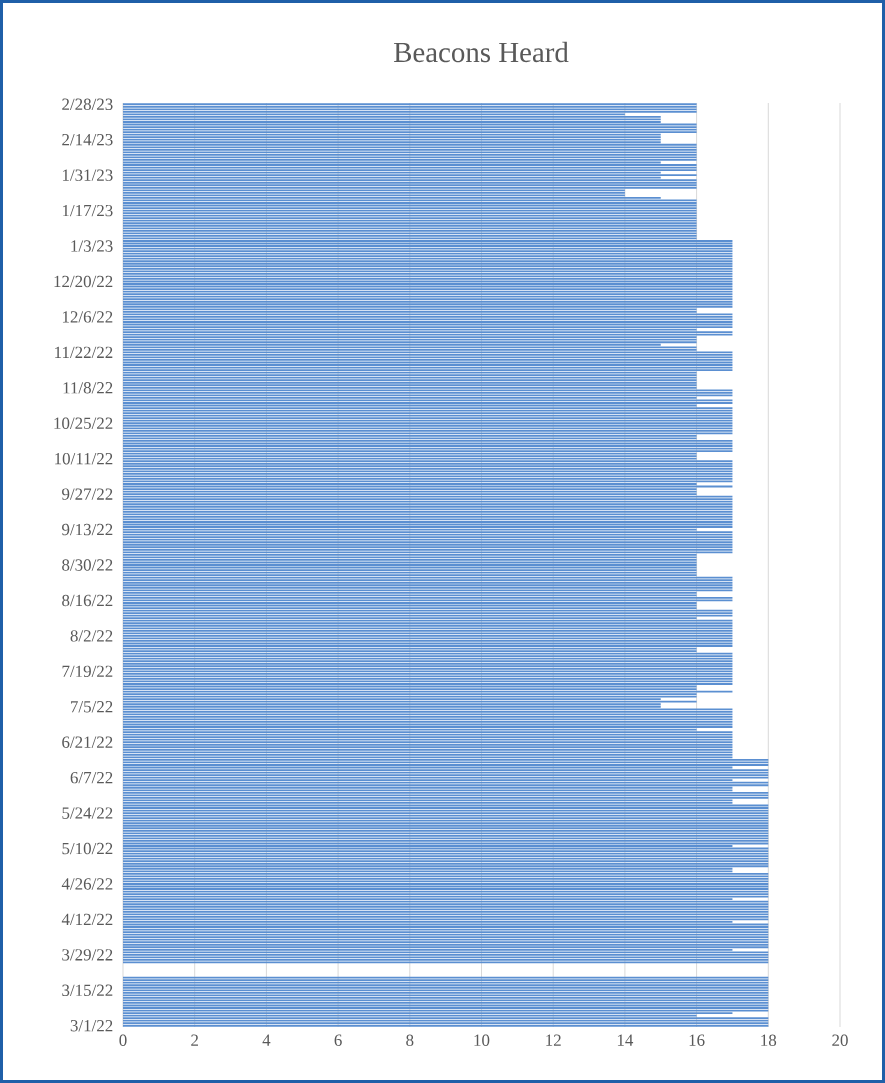  I want to click on y-tick-label: 11/22/22, so click(84, 352).